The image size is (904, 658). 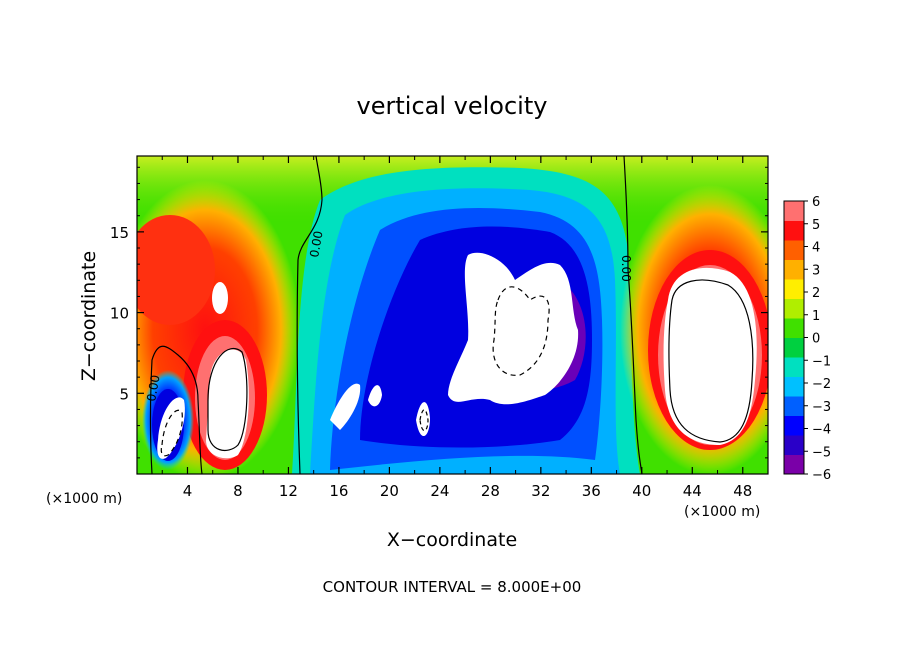 I want to click on chart-title: vertical velocity, so click(x=452, y=106).